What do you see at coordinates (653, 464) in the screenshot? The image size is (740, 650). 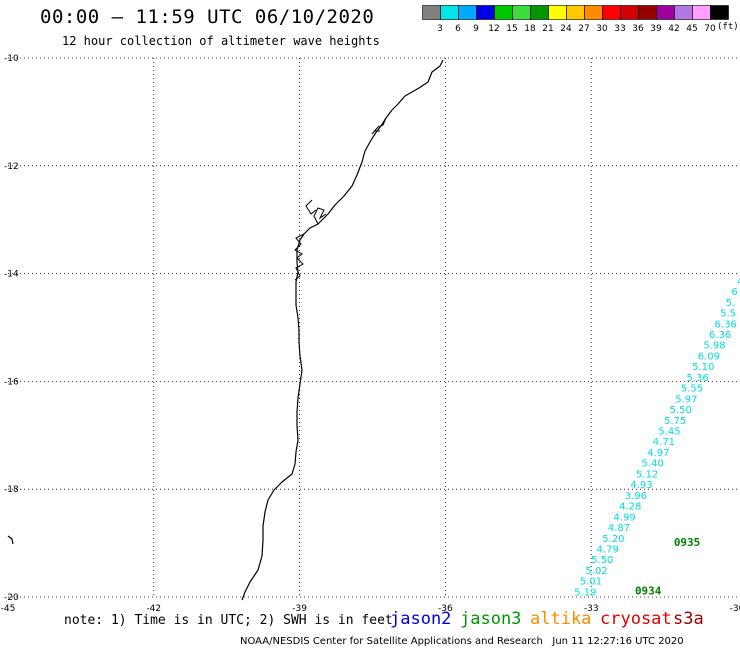 I see `wave-height-value: 5.40` at bounding box center [653, 464].